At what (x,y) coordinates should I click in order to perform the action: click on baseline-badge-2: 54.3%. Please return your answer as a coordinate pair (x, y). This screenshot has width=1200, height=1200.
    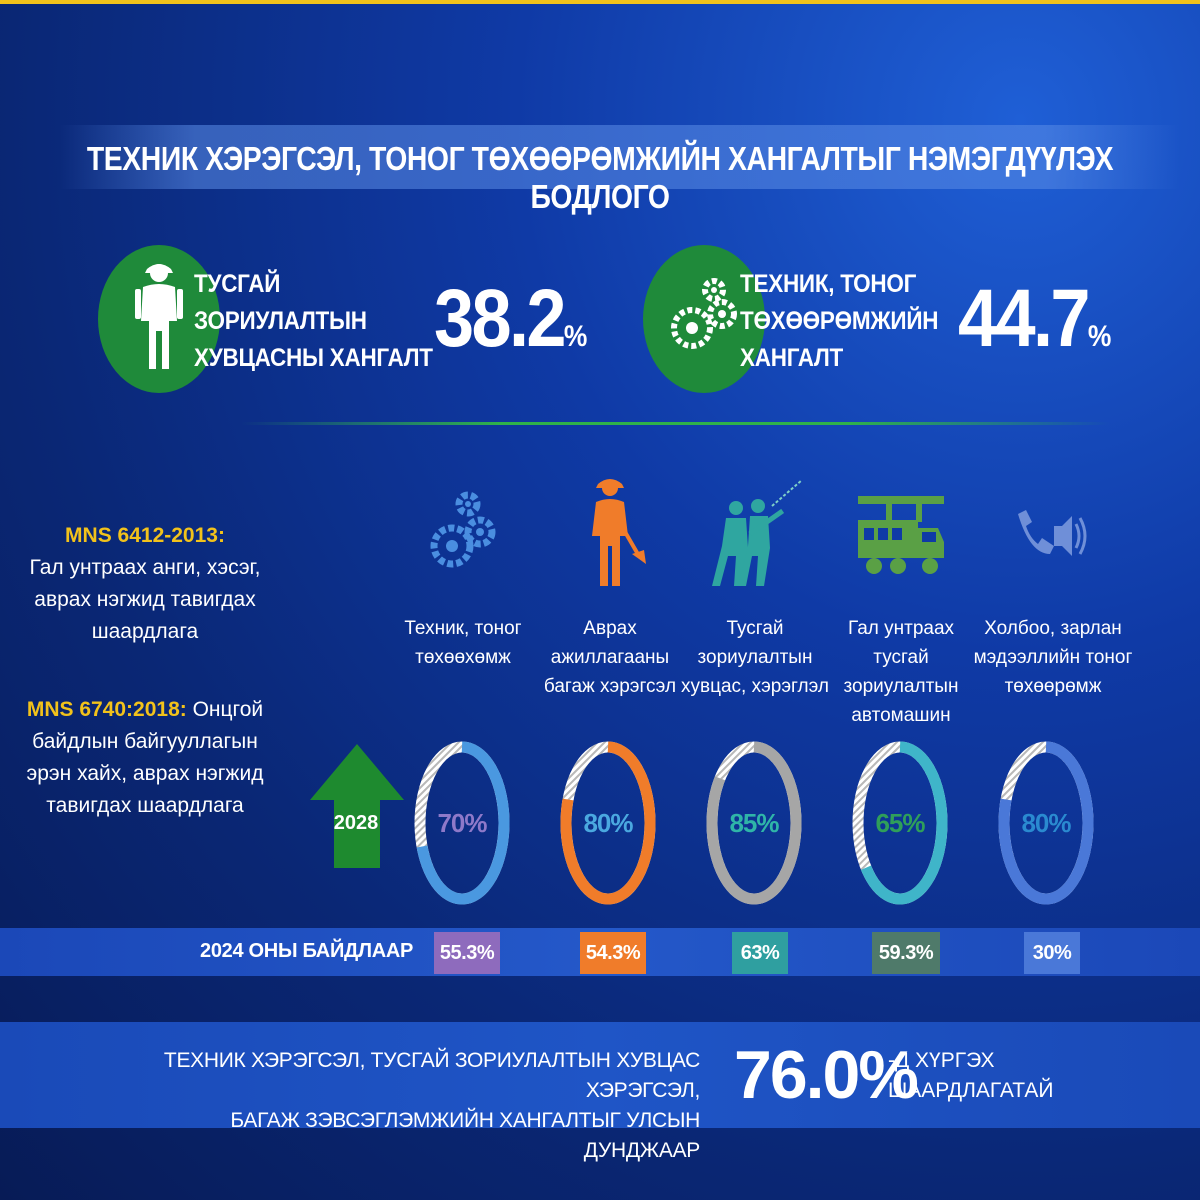
    Looking at the image, I should click on (613, 953).